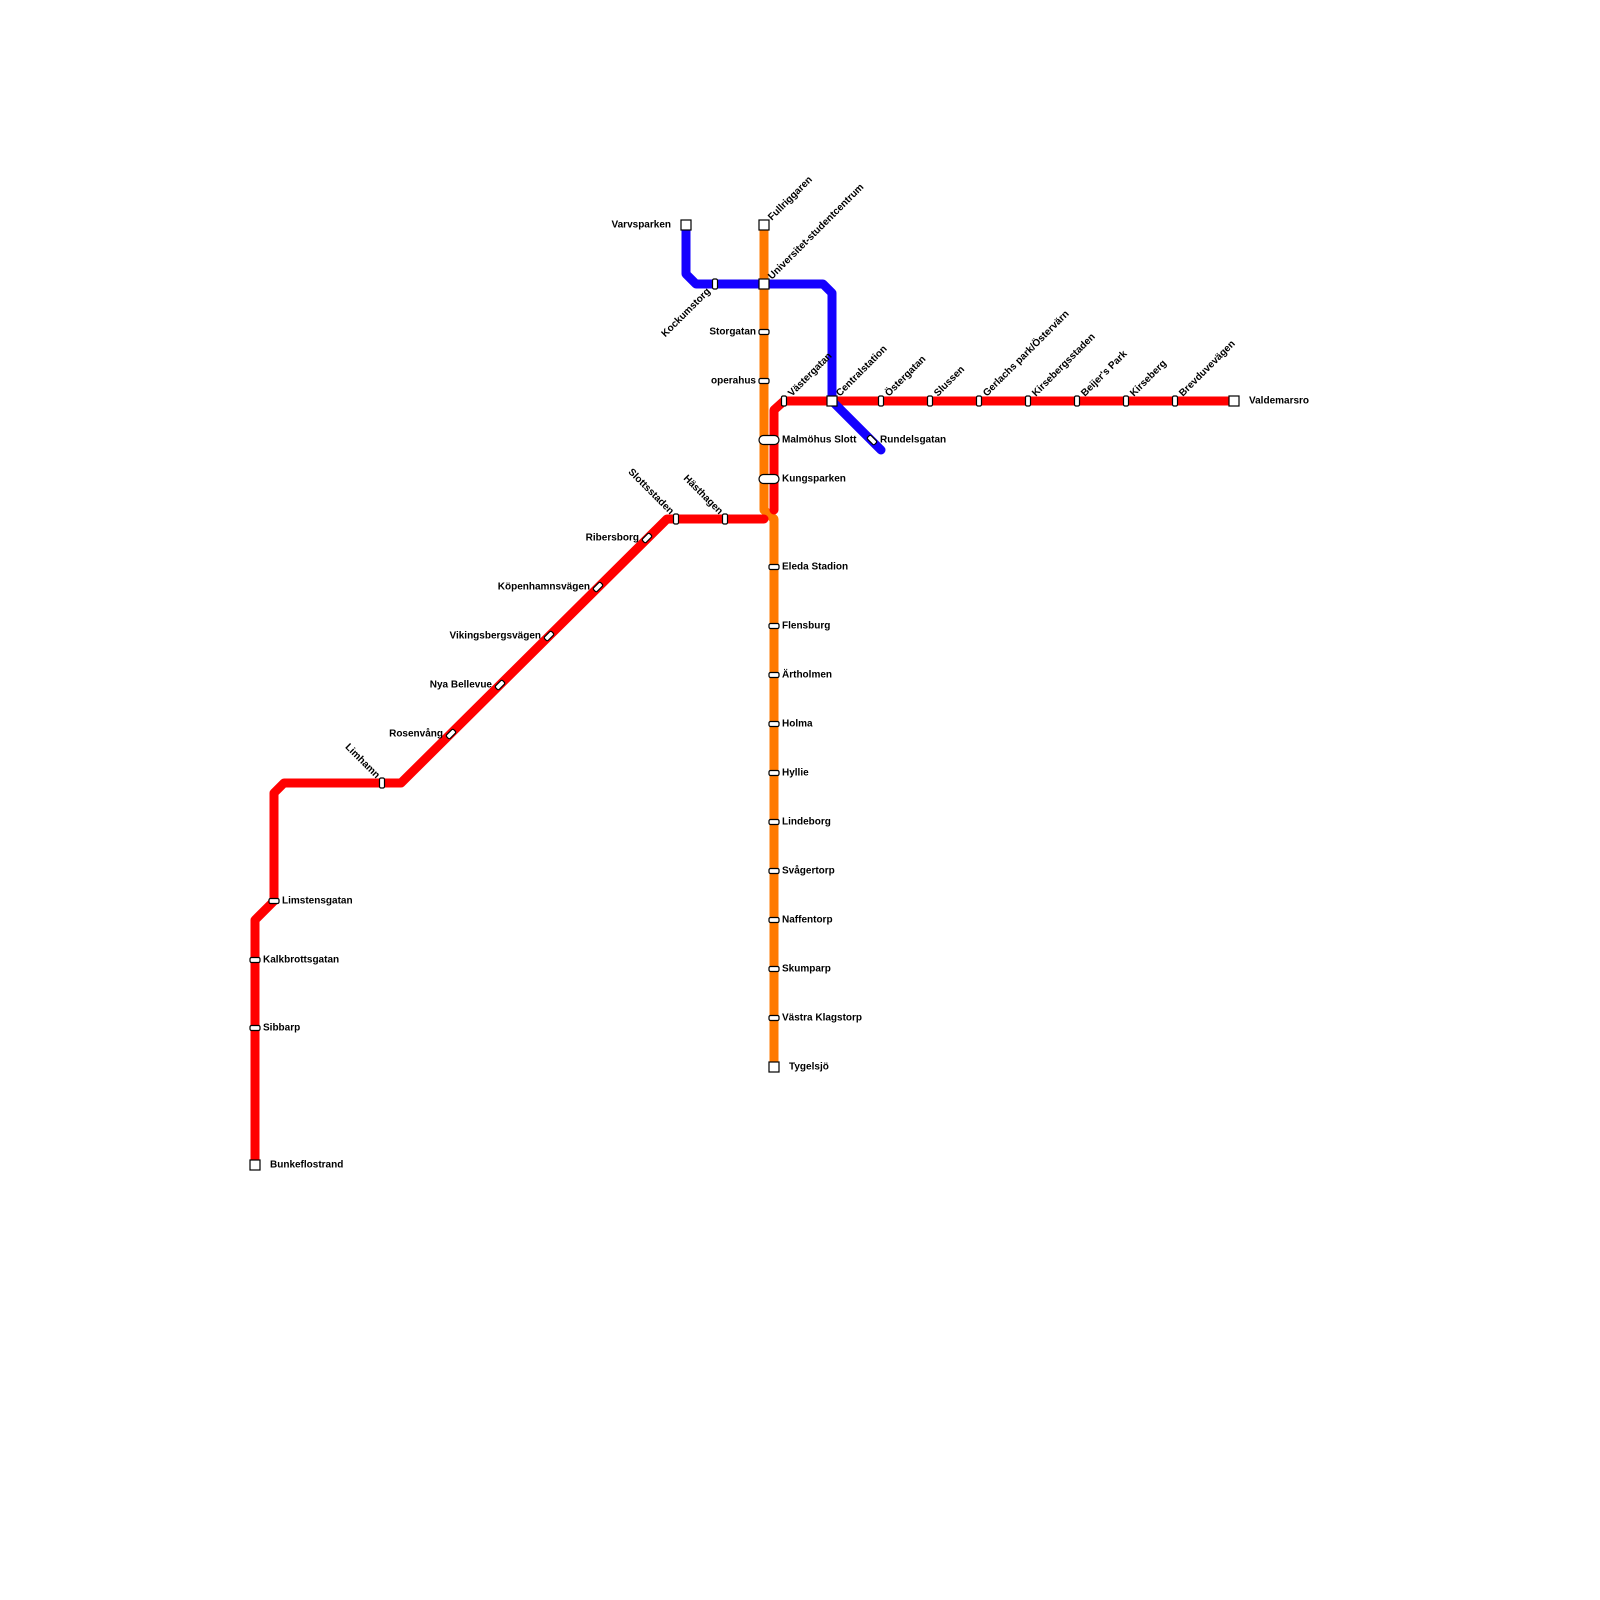 The width and height of the screenshot is (1600, 1600). What do you see at coordinates (1207, 369) in the screenshot?
I see `station-label: Brevduvevägen` at bounding box center [1207, 369].